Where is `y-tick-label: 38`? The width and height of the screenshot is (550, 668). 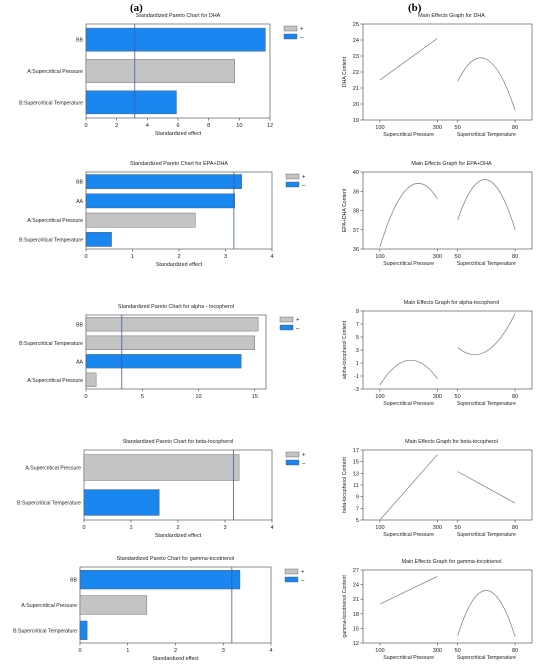 y-tick-label: 38 is located at coordinates (356, 212).